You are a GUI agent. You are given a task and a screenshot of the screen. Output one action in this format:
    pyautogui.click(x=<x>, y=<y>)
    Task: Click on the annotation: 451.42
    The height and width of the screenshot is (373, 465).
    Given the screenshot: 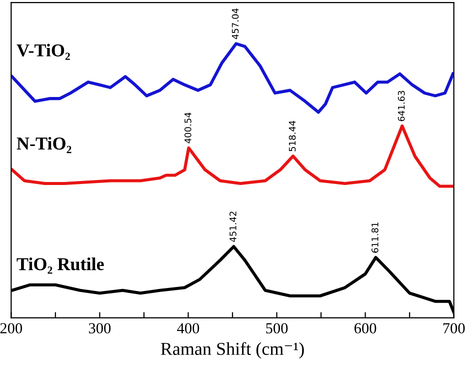 What is the action you would take?
    pyautogui.click(x=233, y=227)
    